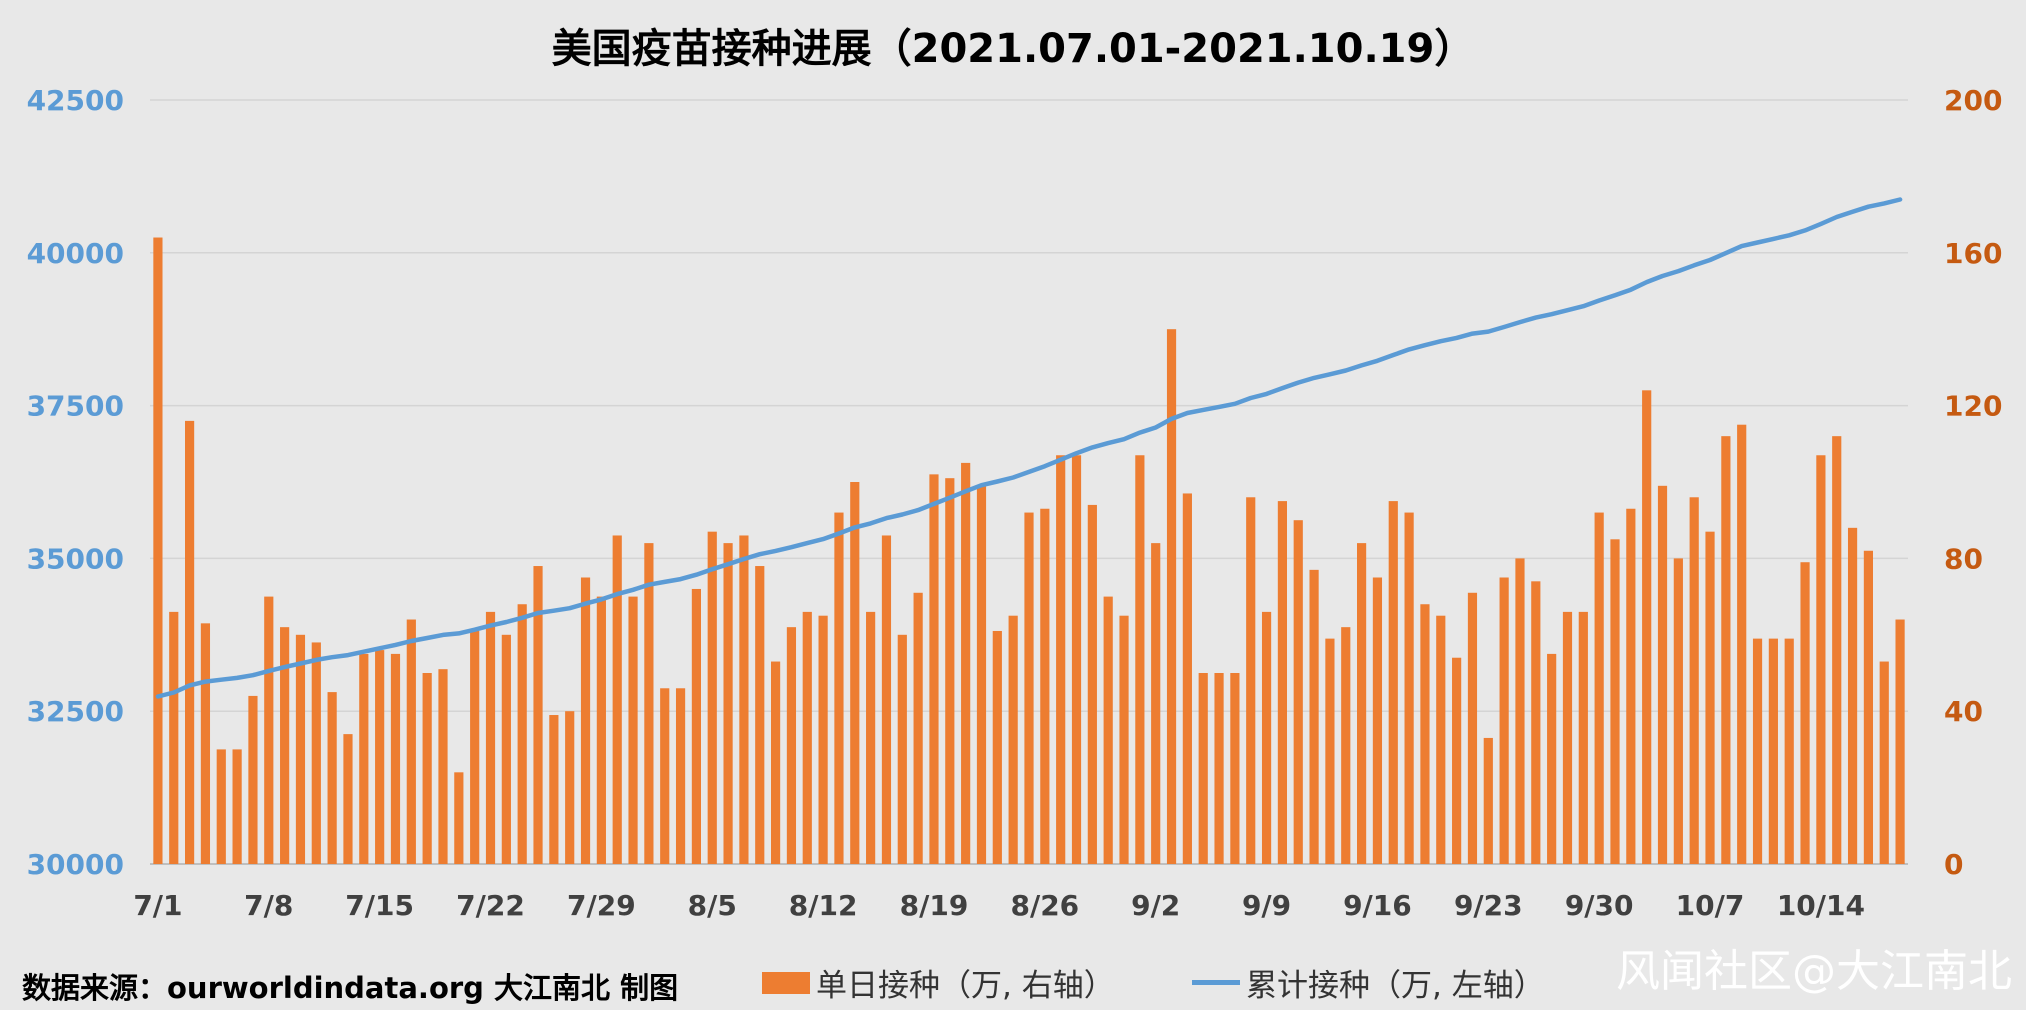  Describe the element at coordinates (268, 905) in the screenshot. I see `x-axis-tick-label: 7/8` at that location.